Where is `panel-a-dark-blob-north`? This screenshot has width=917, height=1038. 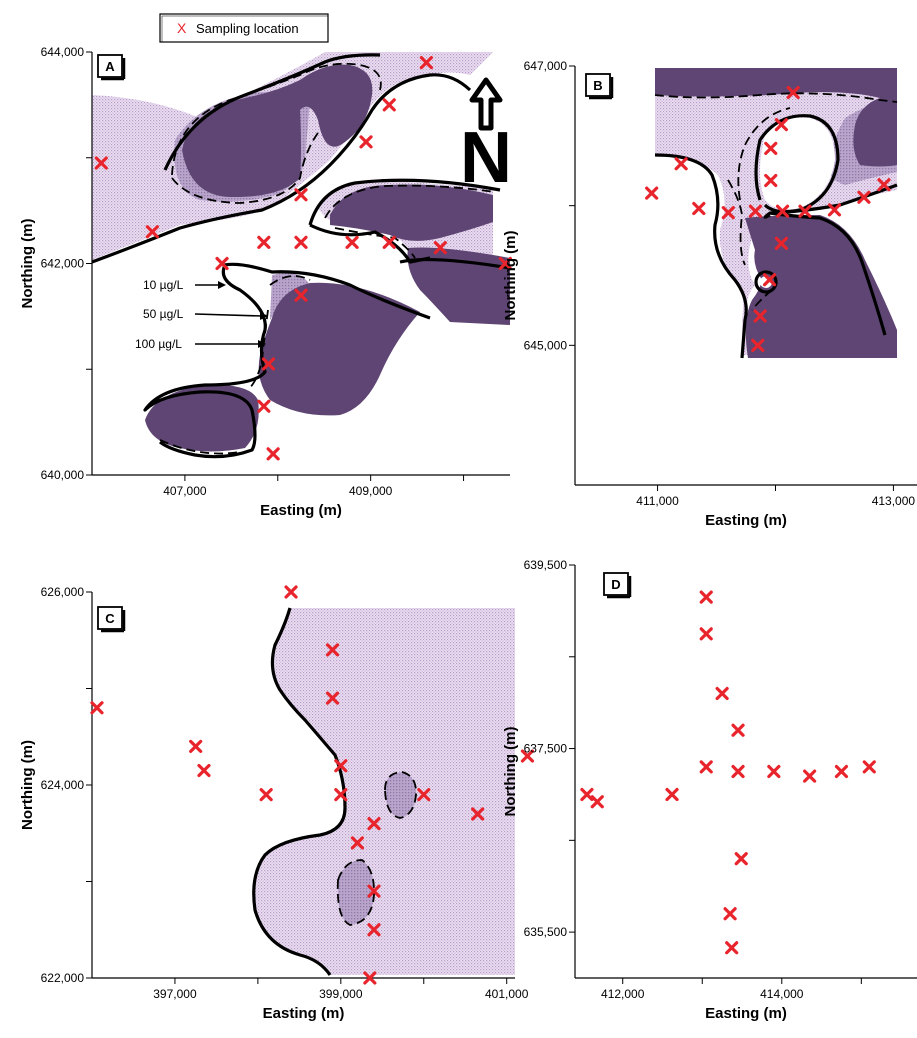
panel-a-dark-blob-north is located at coordinates (277, 131).